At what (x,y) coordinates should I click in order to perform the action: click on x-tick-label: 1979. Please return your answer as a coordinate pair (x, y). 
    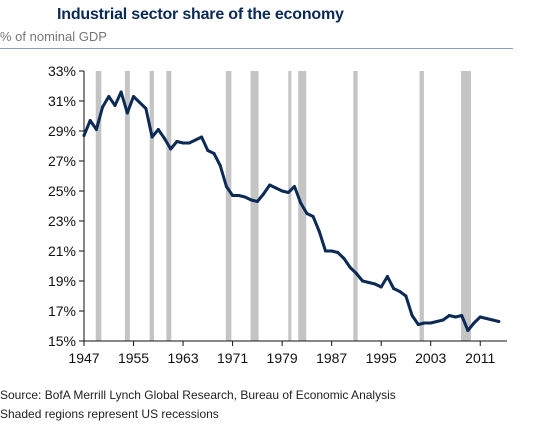
    Looking at the image, I should click on (282, 358).